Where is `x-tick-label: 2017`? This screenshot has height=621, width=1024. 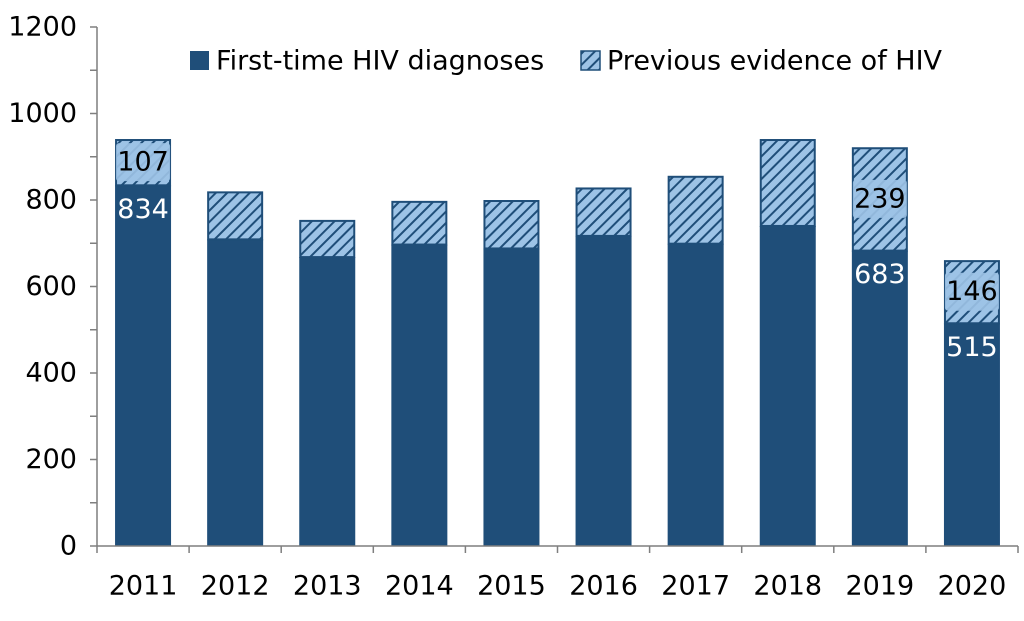
x-tick-label: 2017 is located at coordinates (695, 586).